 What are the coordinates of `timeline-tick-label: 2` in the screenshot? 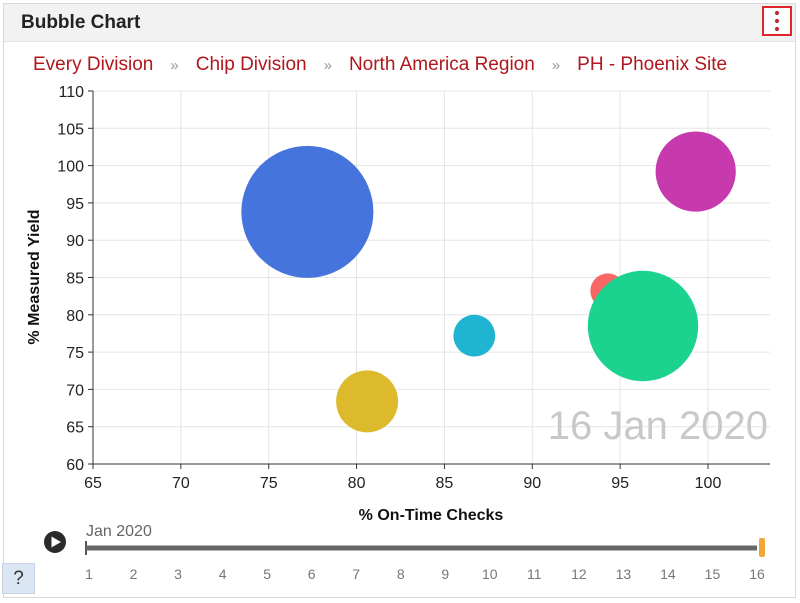 It's located at (134, 574).